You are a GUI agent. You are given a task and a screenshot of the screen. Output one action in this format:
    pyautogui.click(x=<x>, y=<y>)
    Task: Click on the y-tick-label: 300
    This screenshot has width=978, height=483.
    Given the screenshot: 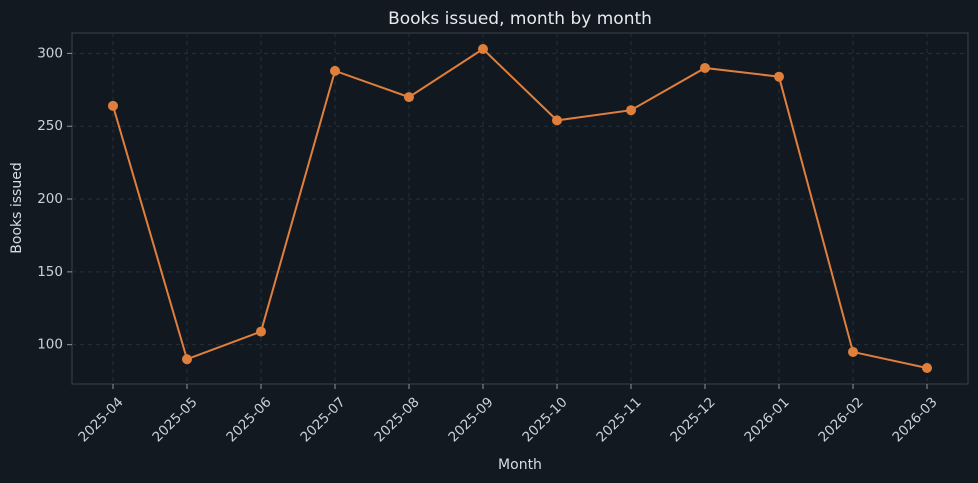 What is the action you would take?
    pyautogui.click(x=50, y=53)
    